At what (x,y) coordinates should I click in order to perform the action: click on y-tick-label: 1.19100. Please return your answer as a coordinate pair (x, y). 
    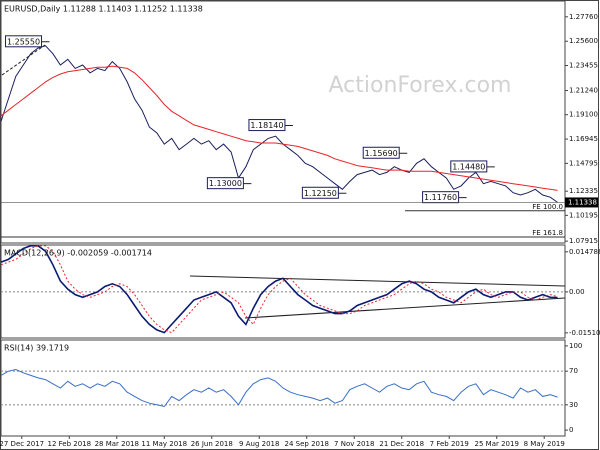
    Looking at the image, I should click on (583, 115).